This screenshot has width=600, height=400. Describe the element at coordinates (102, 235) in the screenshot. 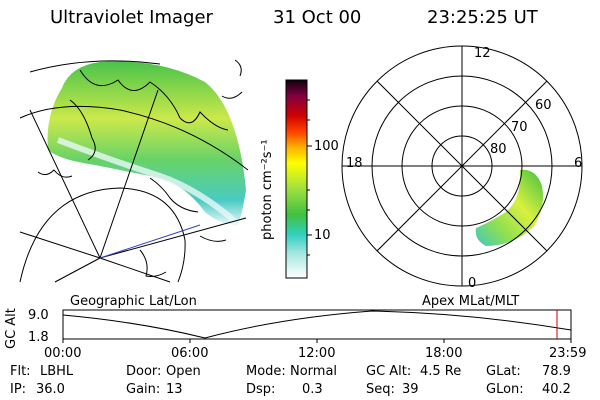

I see `earth-limb` at that location.